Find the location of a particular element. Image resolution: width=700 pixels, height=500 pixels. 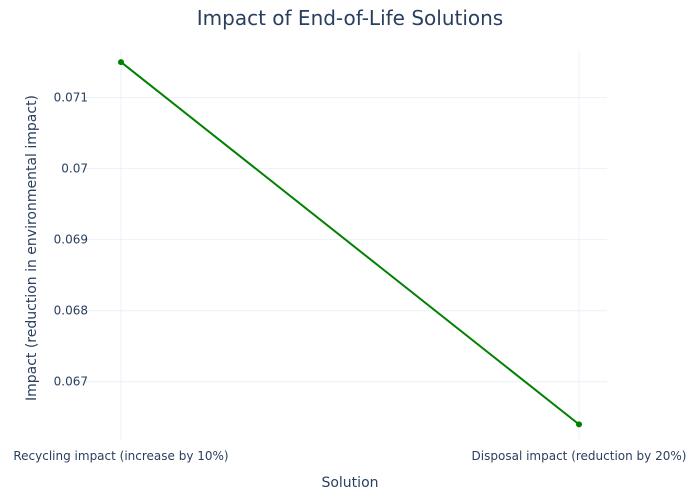

y-tick-label: 0.068 is located at coordinates (71, 311).